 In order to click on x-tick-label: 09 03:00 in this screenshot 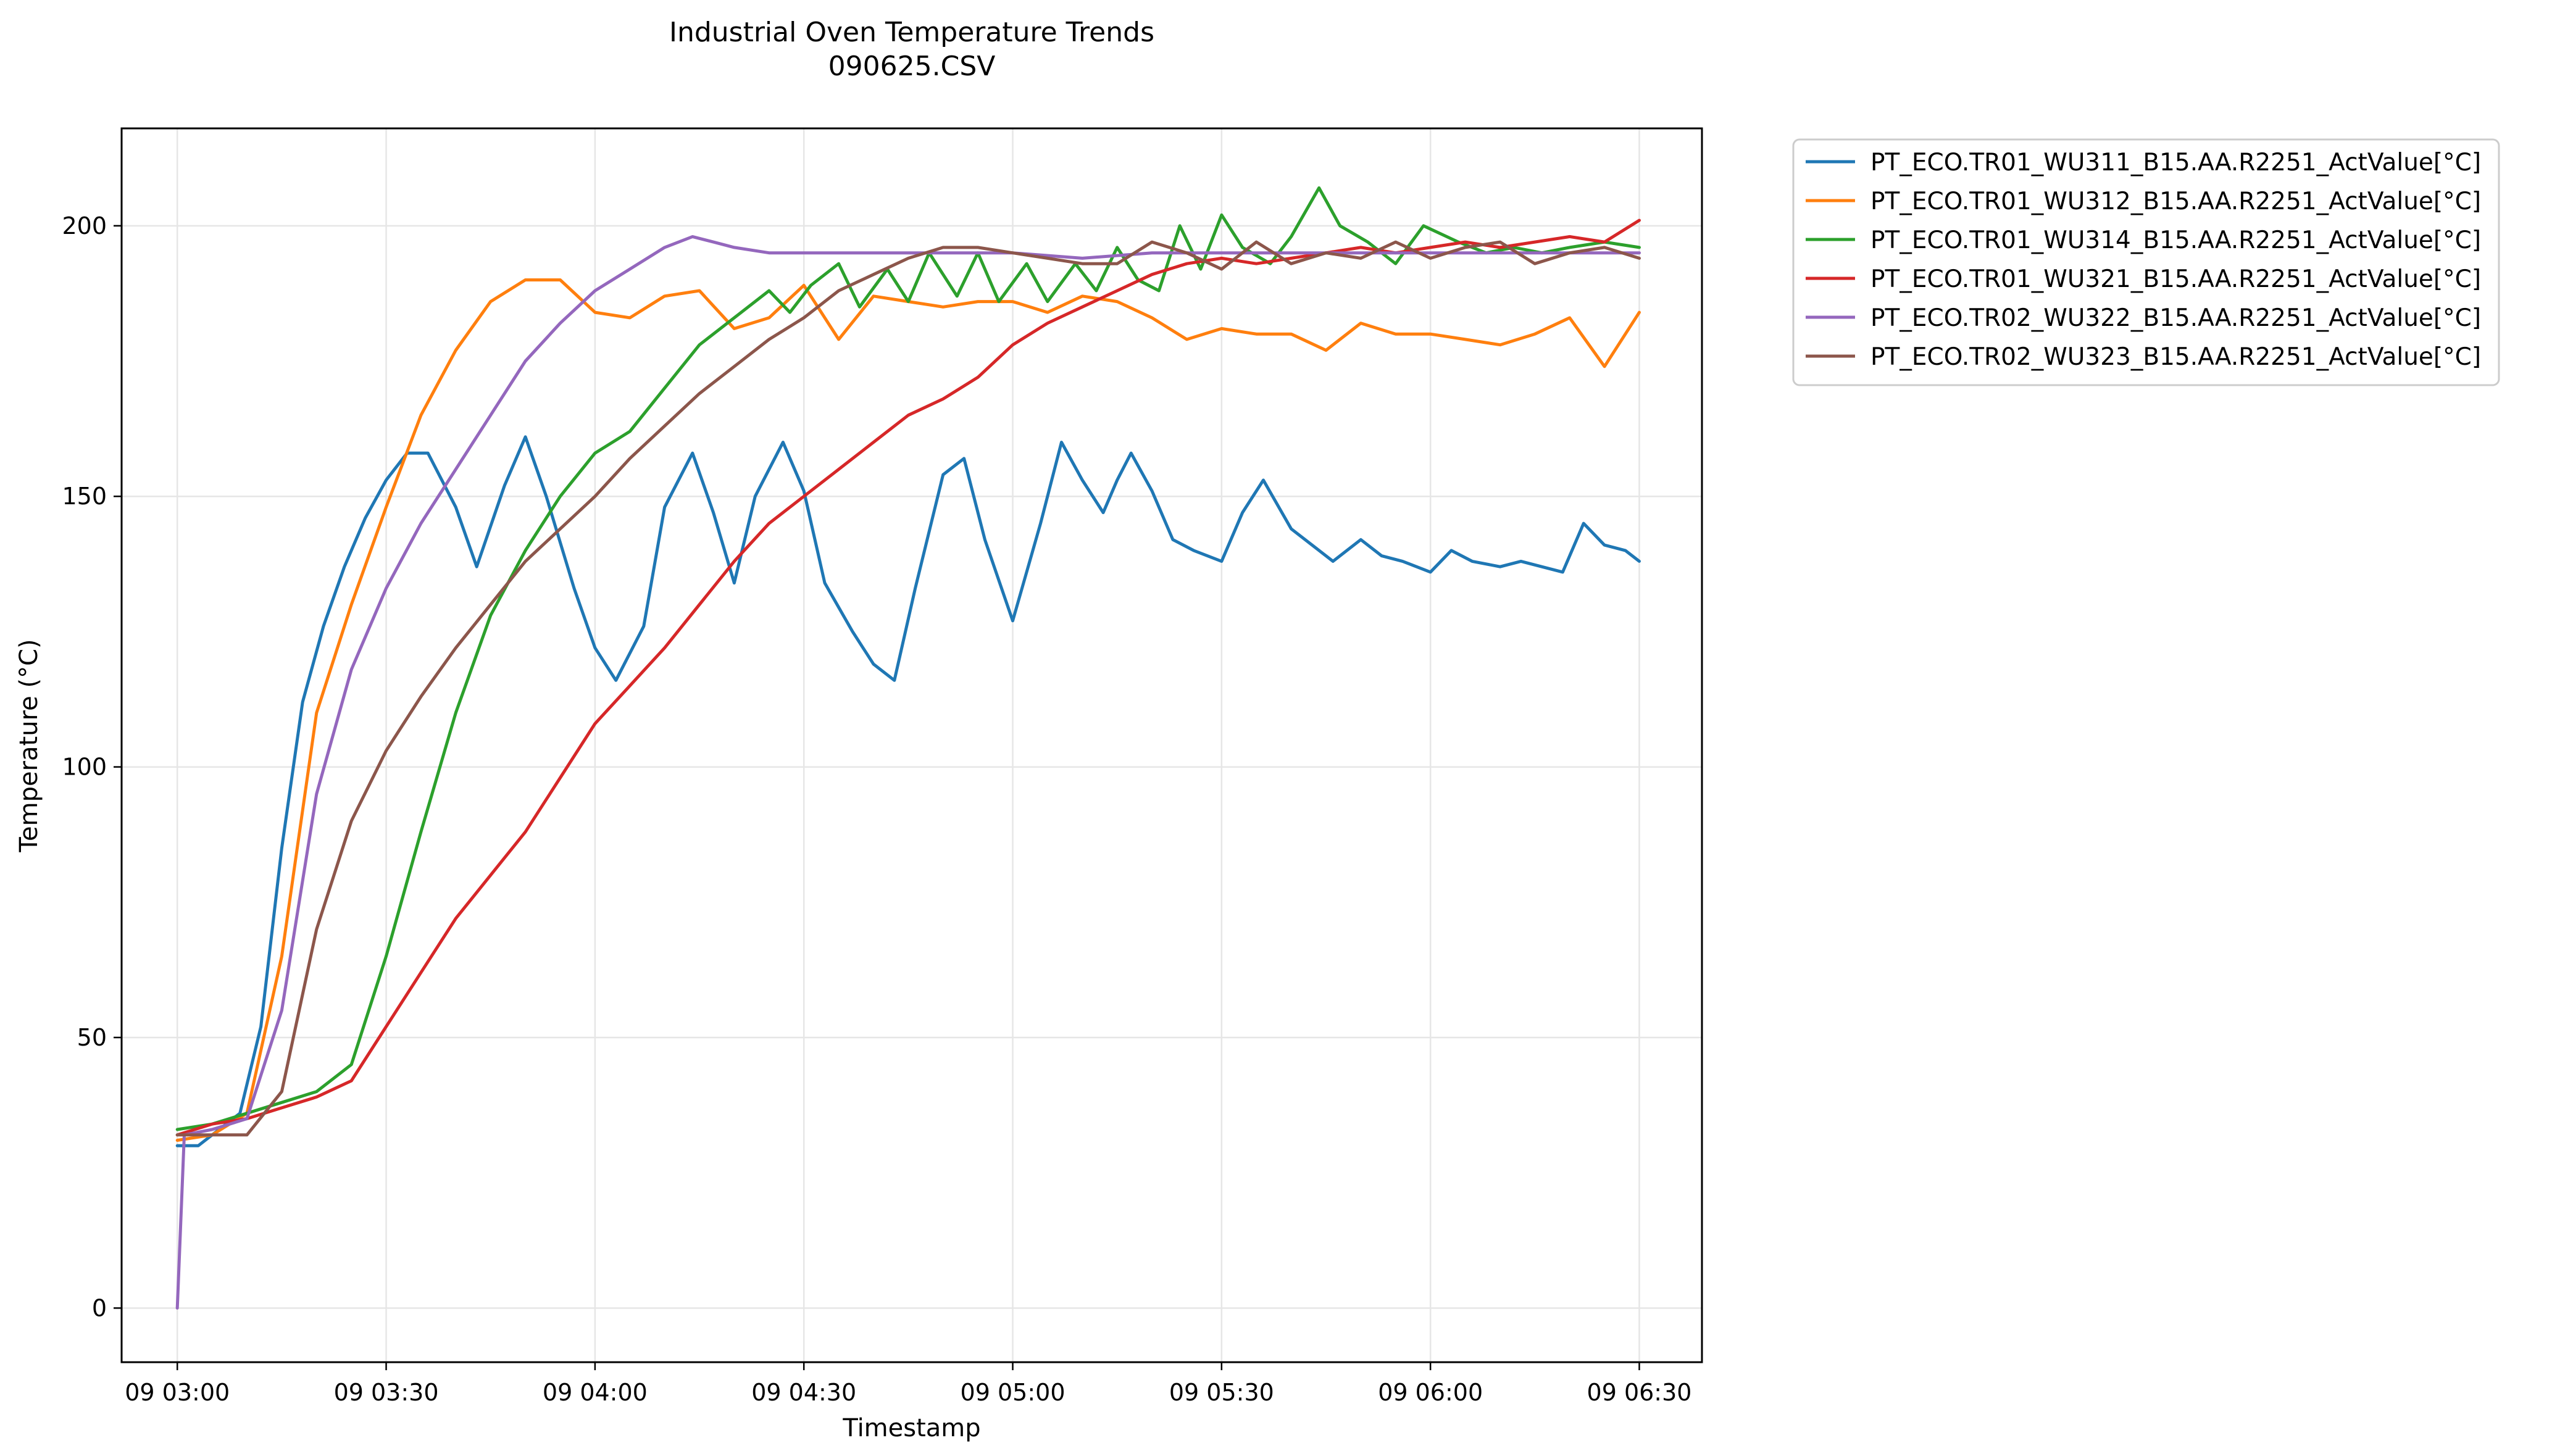, I will do `click(177, 1392)`.